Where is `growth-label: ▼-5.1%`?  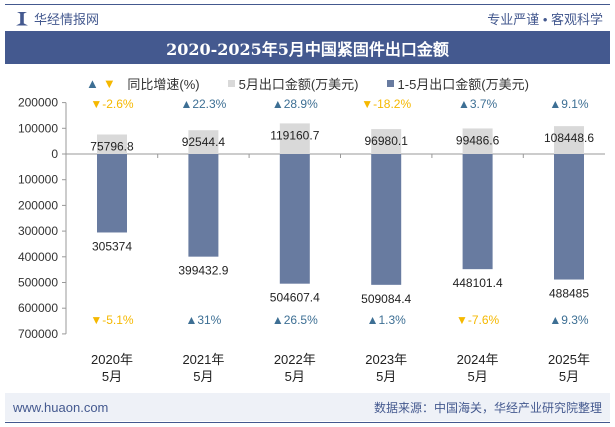 growth-label: ▼-5.1% is located at coordinates (112, 320).